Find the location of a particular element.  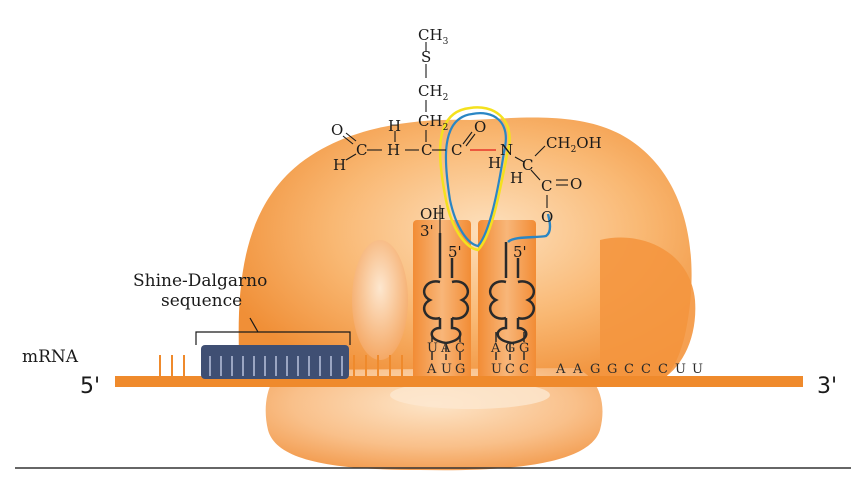

downstream-base-3: G is located at coordinates (595, 369).